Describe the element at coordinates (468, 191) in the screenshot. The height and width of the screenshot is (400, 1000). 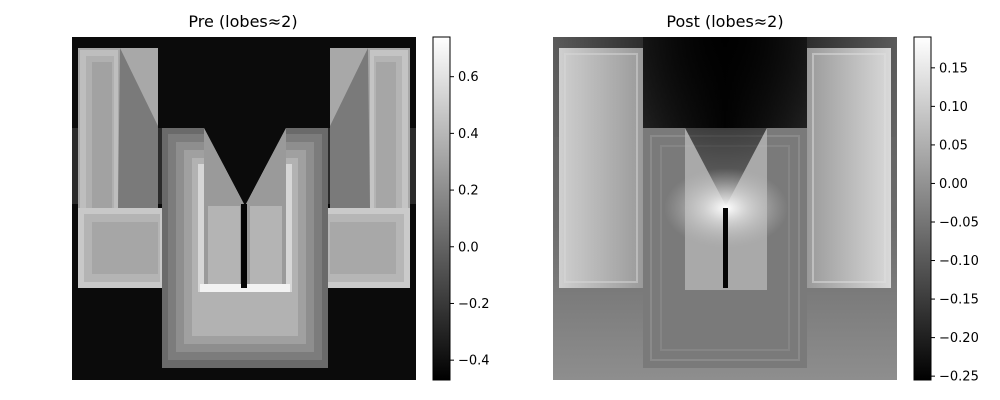
I see `pre-colorbar-tick-label: 0.2` at that location.